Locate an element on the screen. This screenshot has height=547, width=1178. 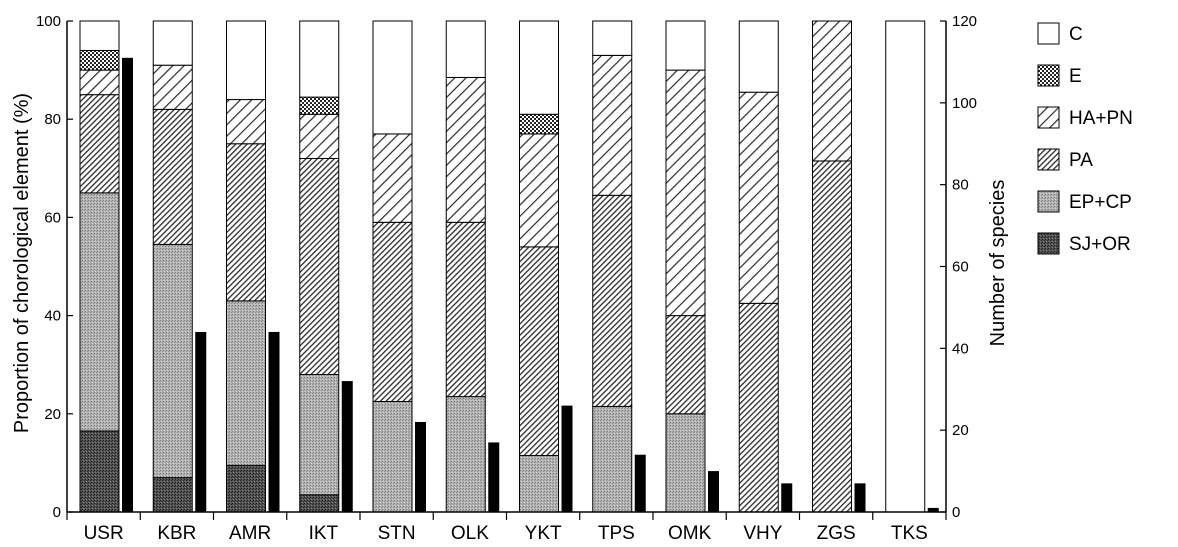
species-bar-usr is located at coordinates (127, 284).